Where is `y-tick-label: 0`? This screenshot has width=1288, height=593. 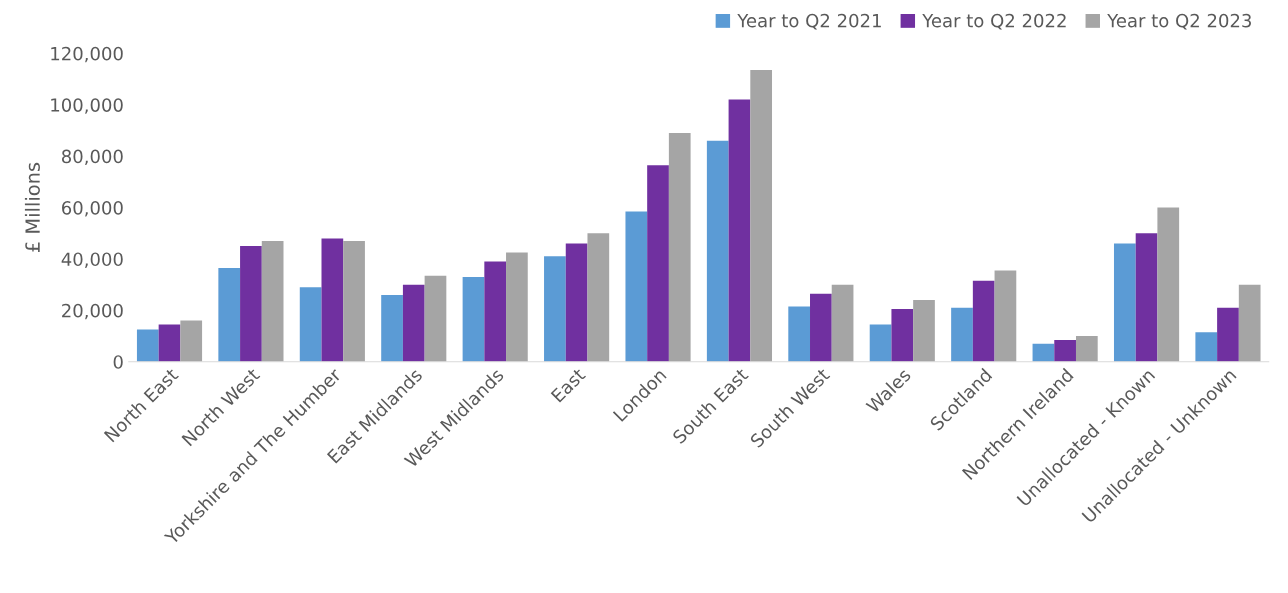
y-tick-label: 0 is located at coordinates (118, 362).